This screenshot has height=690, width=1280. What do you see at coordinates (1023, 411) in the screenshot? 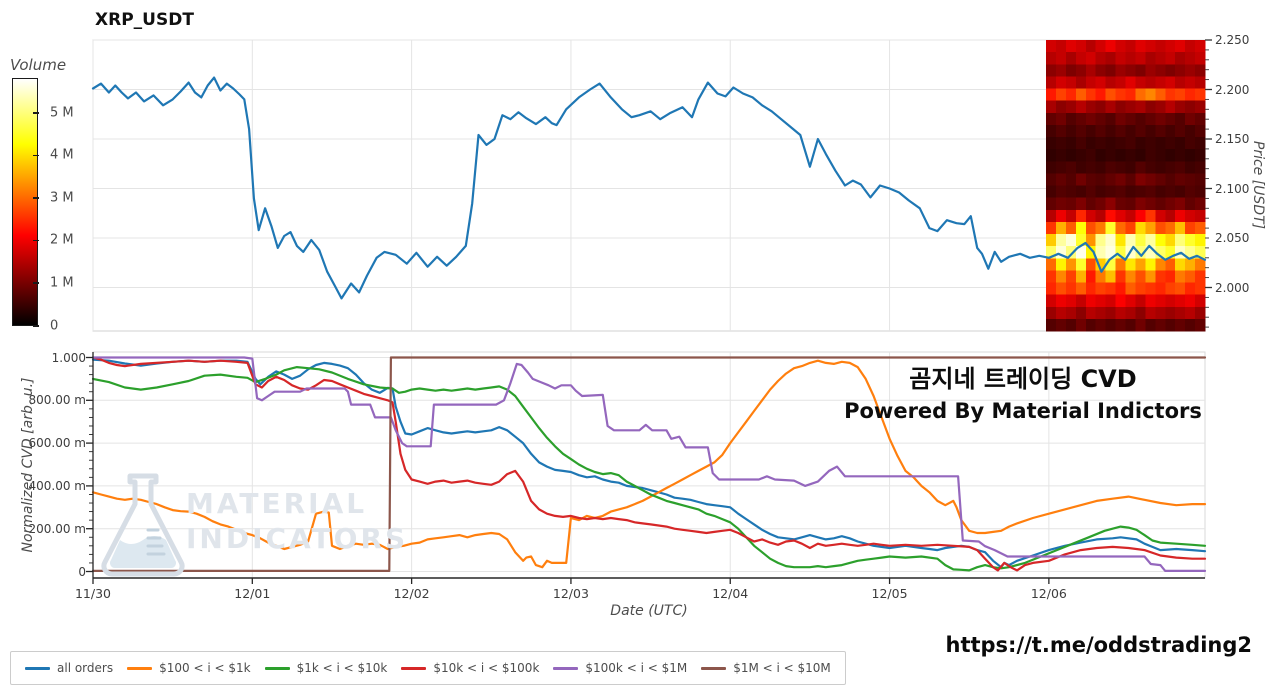
I see `annotation-line2: Powered By Material Indictors` at bounding box center [1023, 411].